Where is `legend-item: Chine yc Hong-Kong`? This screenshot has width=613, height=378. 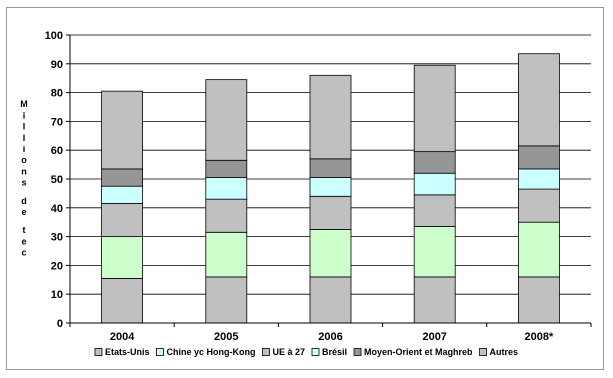
legend-item: Chine yc Hong-Kong is located at coordinates (205, 352).